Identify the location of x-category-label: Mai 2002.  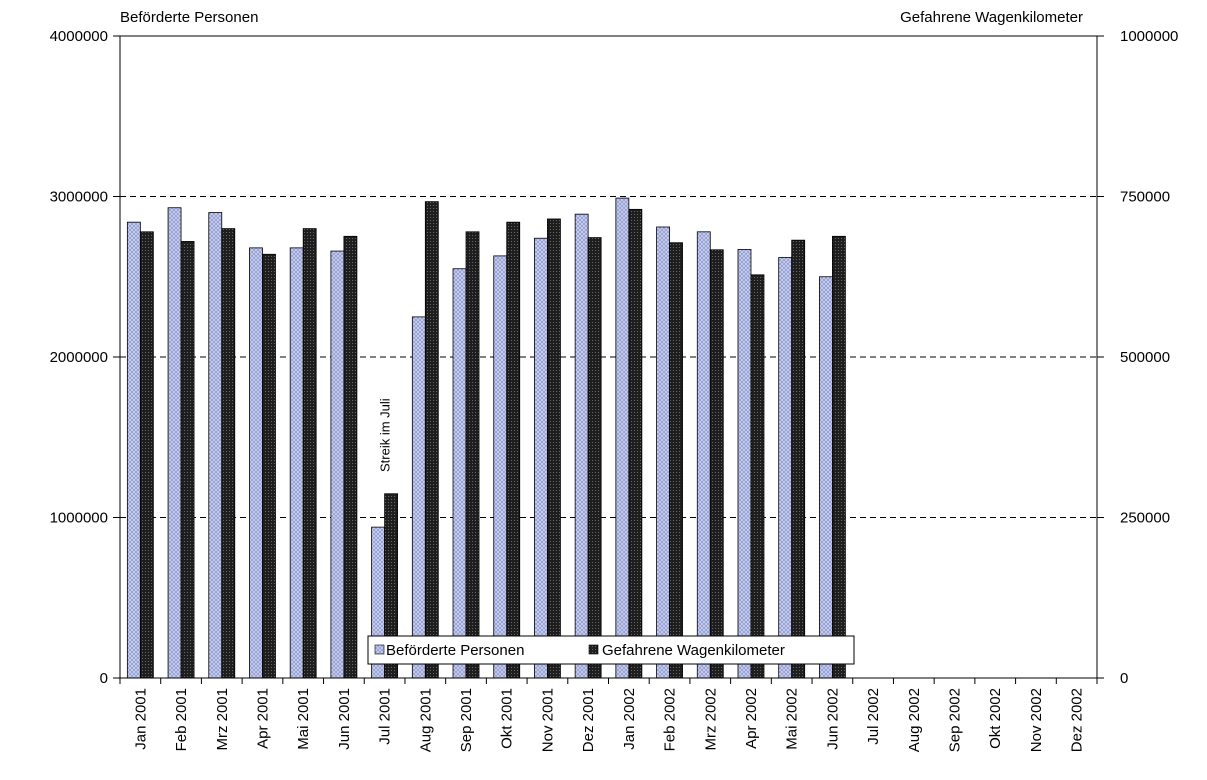
(792, 719).